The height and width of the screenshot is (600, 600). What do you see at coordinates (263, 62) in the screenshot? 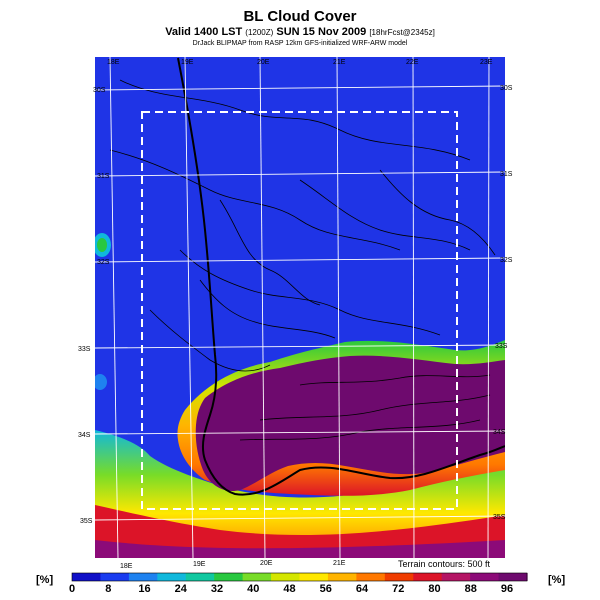
I see `lon-top-3: 20E` at bounding box center [263, 62].